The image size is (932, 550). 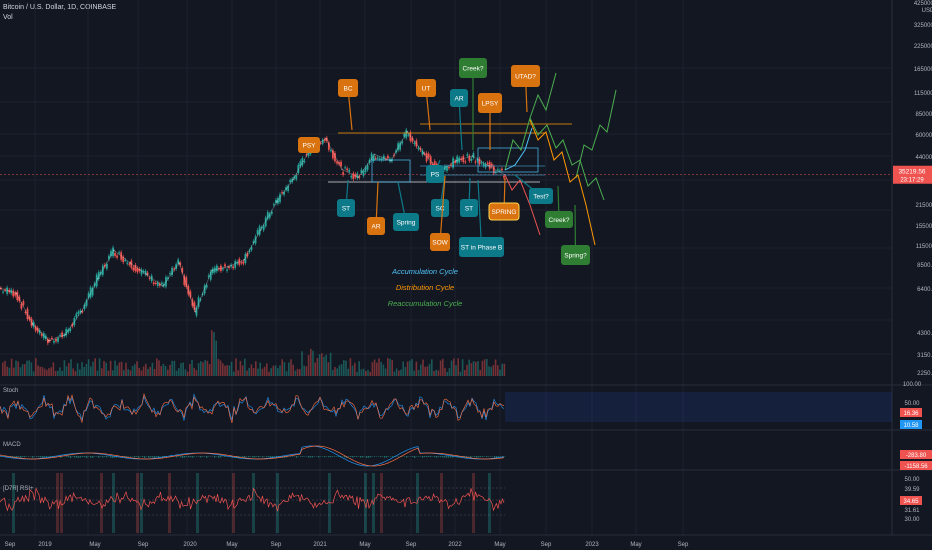 What do you see at coordinates (276, 545) in the screenshot?
I see `time-tick-label: Sep` at bounding box center [276, 545].